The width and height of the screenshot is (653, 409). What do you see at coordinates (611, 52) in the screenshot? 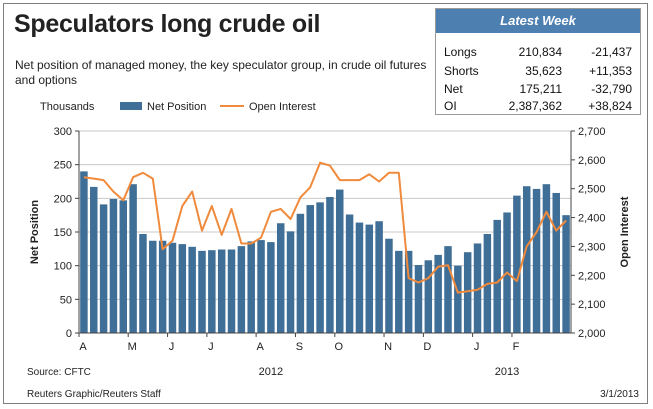
I see `row-change: -21,437` at bounding box center [611, 52].